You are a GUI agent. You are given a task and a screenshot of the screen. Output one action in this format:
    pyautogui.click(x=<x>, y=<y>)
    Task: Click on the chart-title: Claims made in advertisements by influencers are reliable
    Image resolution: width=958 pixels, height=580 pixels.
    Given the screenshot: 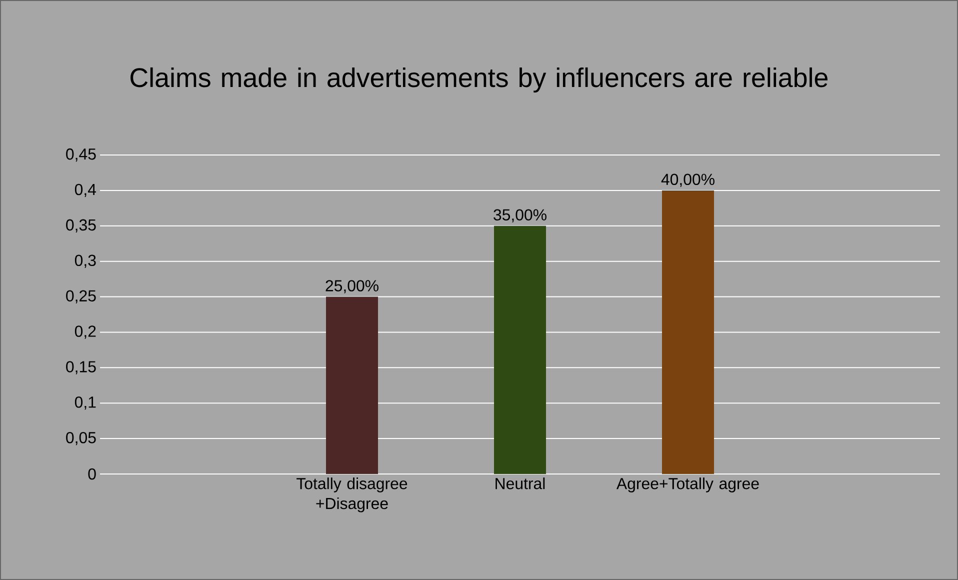 What is the action you would take?
    pyautogui.click(x=479, y=80)
    